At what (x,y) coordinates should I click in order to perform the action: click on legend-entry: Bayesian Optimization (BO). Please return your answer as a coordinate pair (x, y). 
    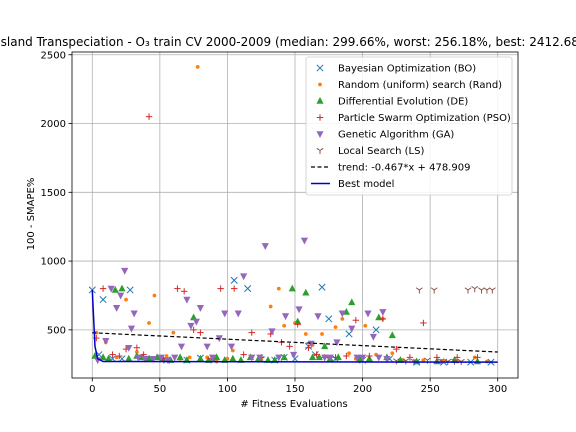
    Looking at the image, I should click on (396, 69).